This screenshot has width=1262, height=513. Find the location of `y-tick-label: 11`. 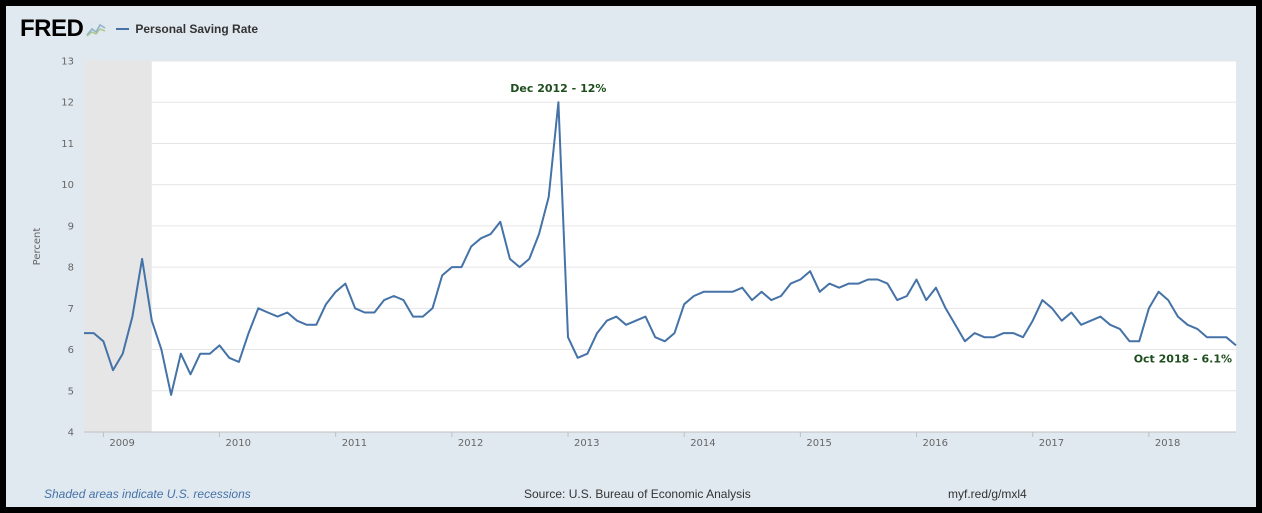

y-tick-label: 11 is located at coordinates (67, 144).